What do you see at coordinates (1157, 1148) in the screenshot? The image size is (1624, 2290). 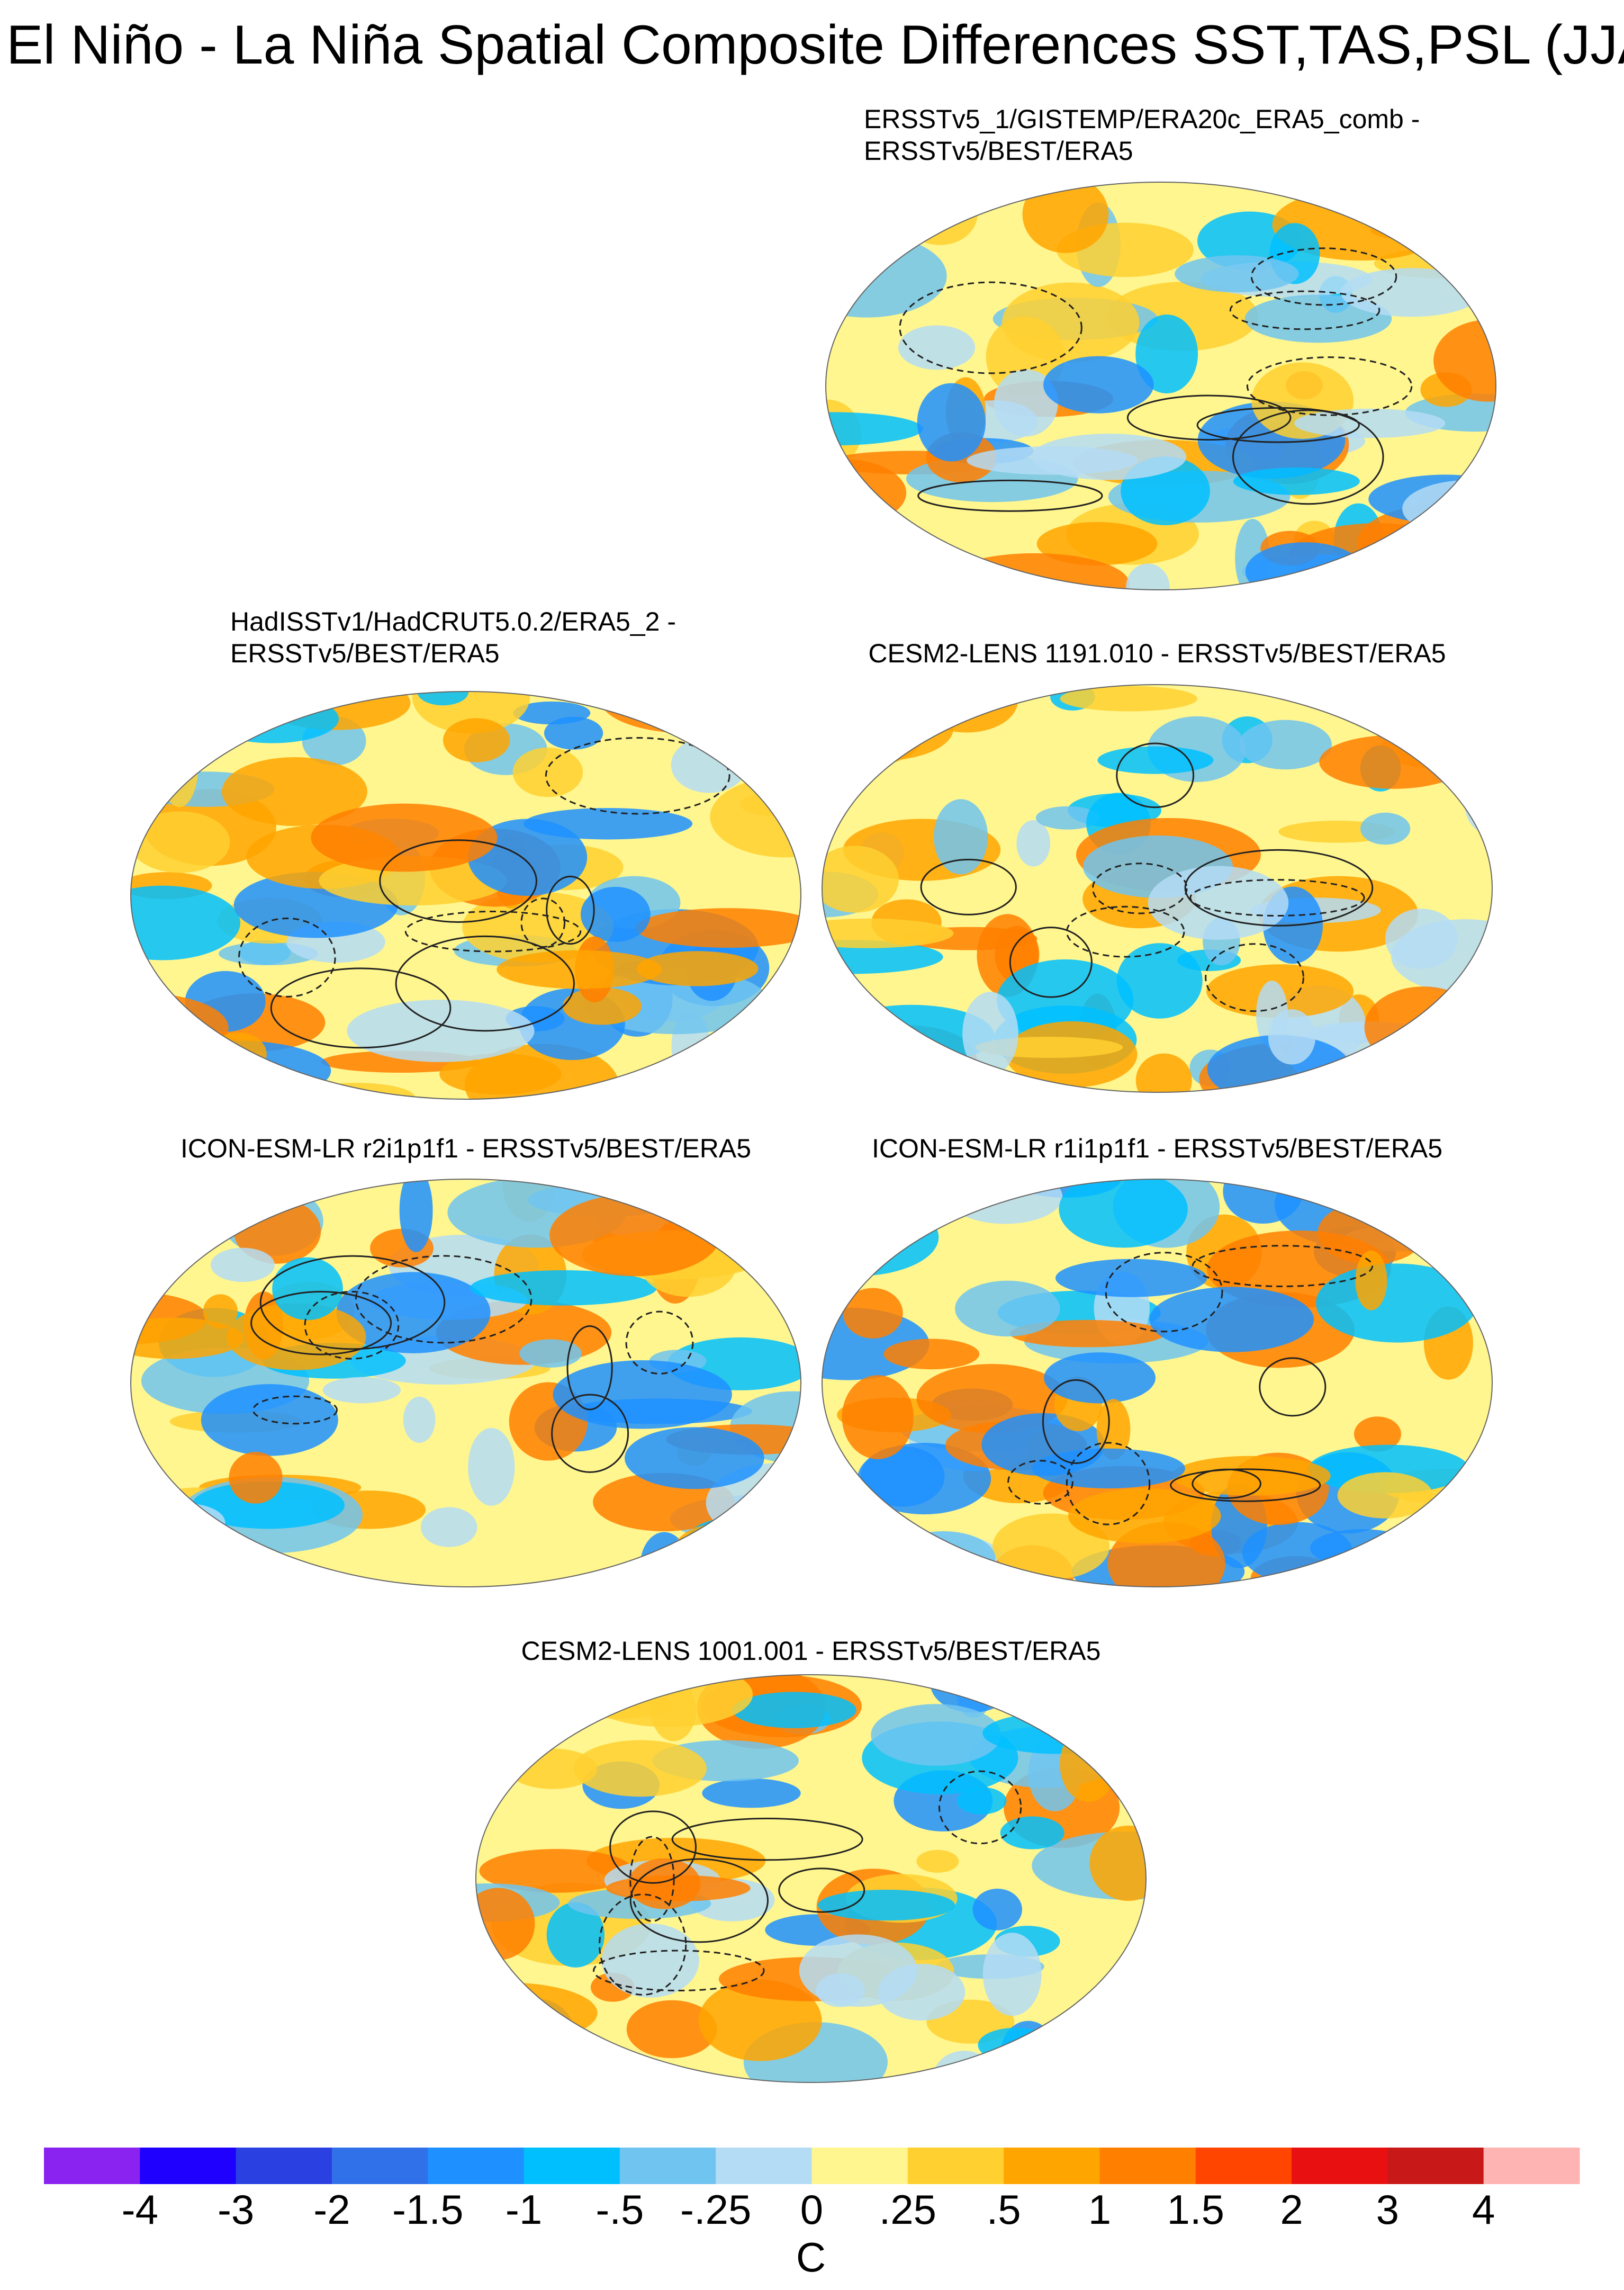 I see `panel-title: ICON-ESM-LR r1i1p1f1 - ERSSTv5/BEST/ERA5` at bounding box center [1157, 1148].